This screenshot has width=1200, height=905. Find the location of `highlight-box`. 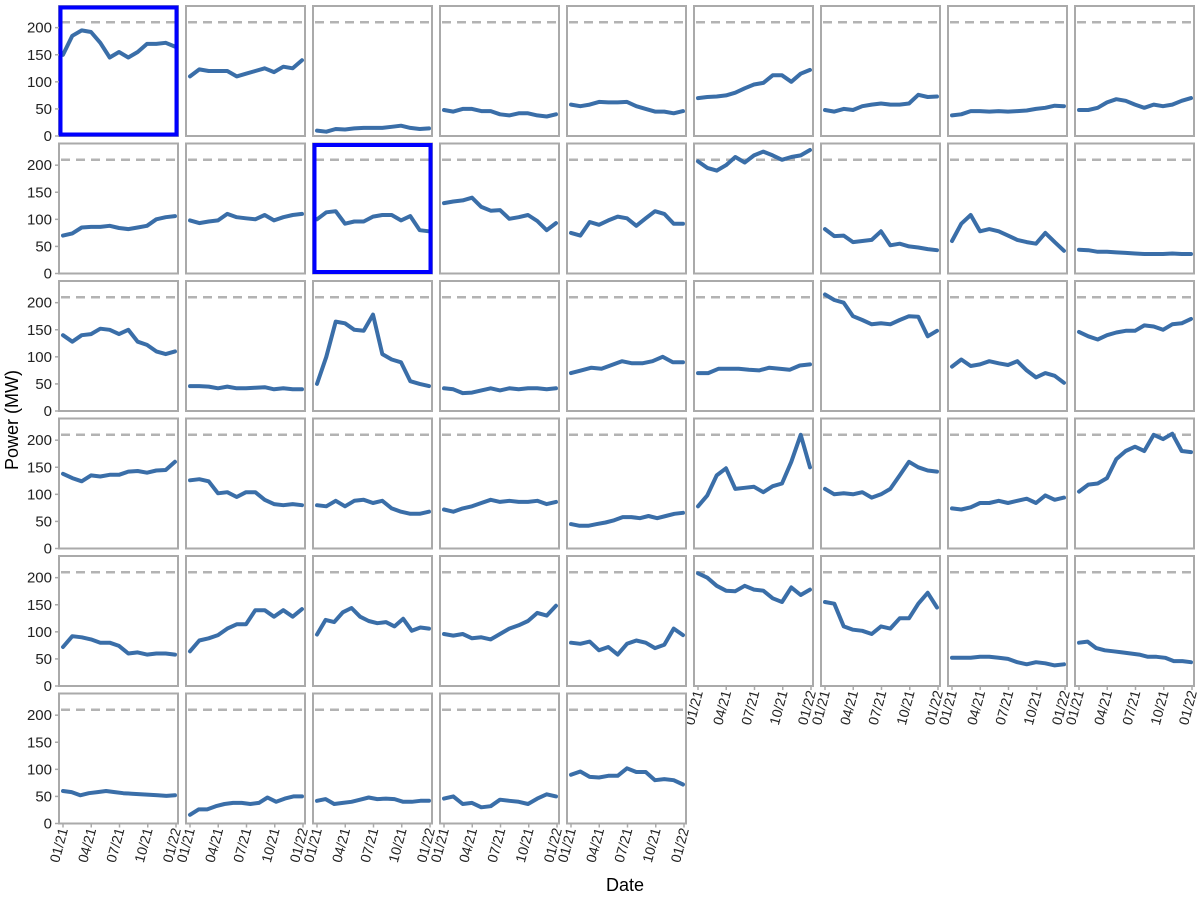

highlight-box is located at coordinates (372, 208).